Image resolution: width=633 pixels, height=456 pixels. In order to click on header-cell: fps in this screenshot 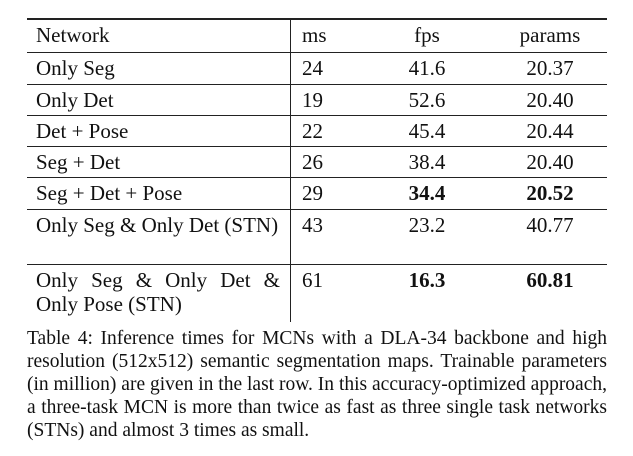, I will do `click(427, 35)`.